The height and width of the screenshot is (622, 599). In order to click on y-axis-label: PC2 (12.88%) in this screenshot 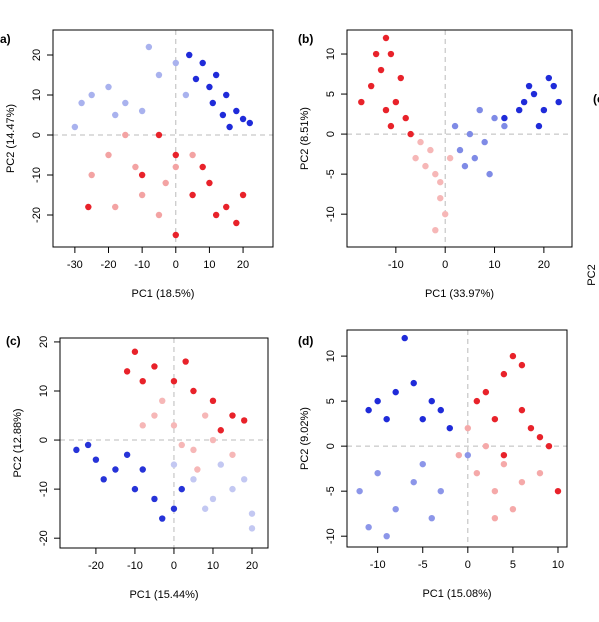, I will do `click(18, 442)`.